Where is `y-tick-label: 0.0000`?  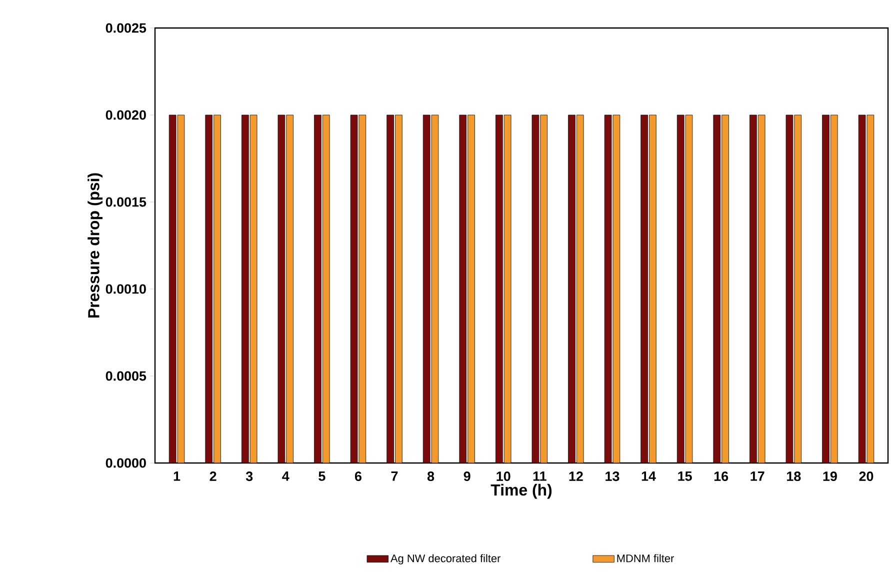 y-tick-label: 0.0000 is located at coordinates (126, 463).